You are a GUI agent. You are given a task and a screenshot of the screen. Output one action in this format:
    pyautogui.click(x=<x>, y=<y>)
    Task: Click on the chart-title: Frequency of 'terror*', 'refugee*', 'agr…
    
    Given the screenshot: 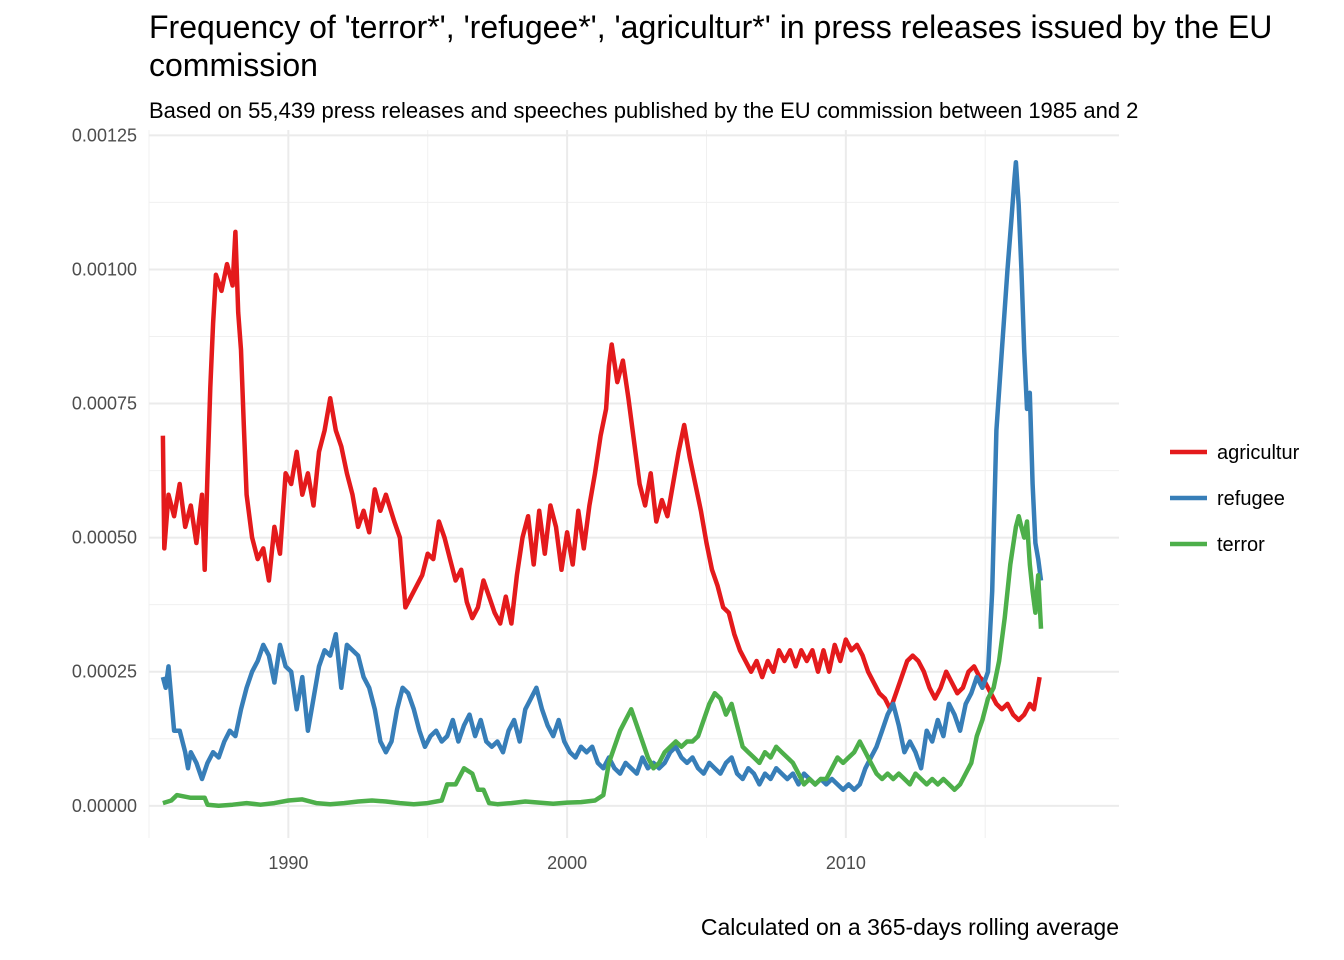 What is the action you would take?
    pyautogui.click(x=711, y=46)
    